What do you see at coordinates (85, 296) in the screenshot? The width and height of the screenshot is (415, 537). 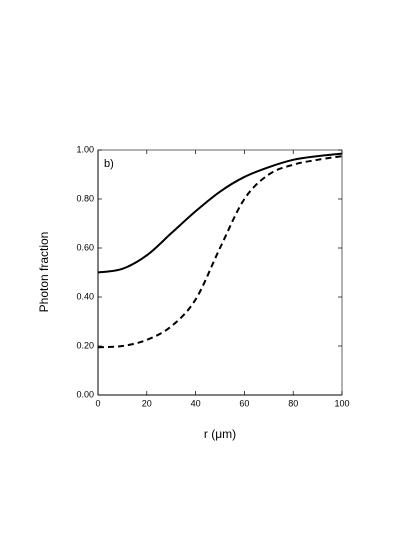 I see `y-tick-label: 0.40` at bounding box center [85, 296].